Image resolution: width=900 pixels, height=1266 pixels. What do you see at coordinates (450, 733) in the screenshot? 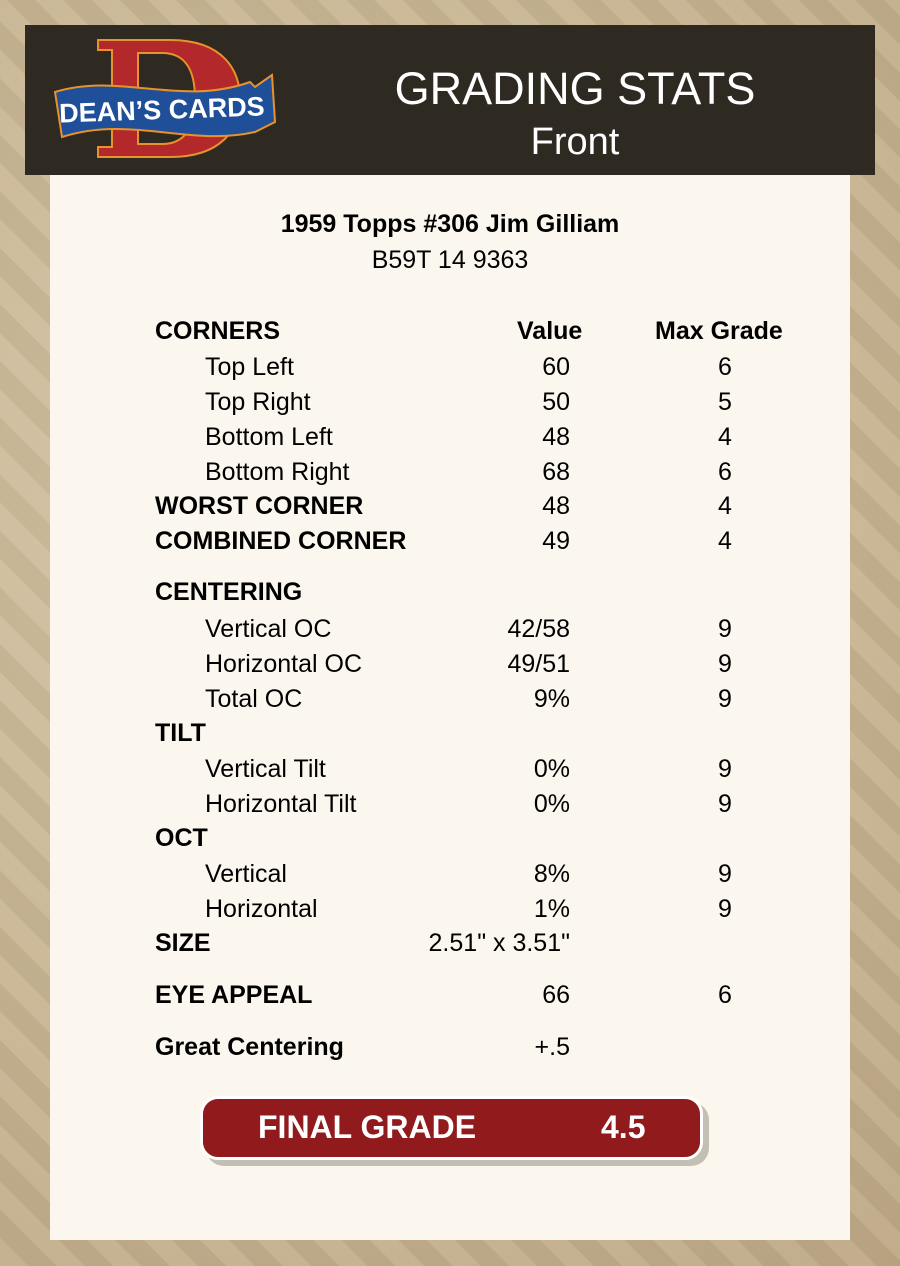
I see `table-row: TILT` at bounding box center [450, 733].